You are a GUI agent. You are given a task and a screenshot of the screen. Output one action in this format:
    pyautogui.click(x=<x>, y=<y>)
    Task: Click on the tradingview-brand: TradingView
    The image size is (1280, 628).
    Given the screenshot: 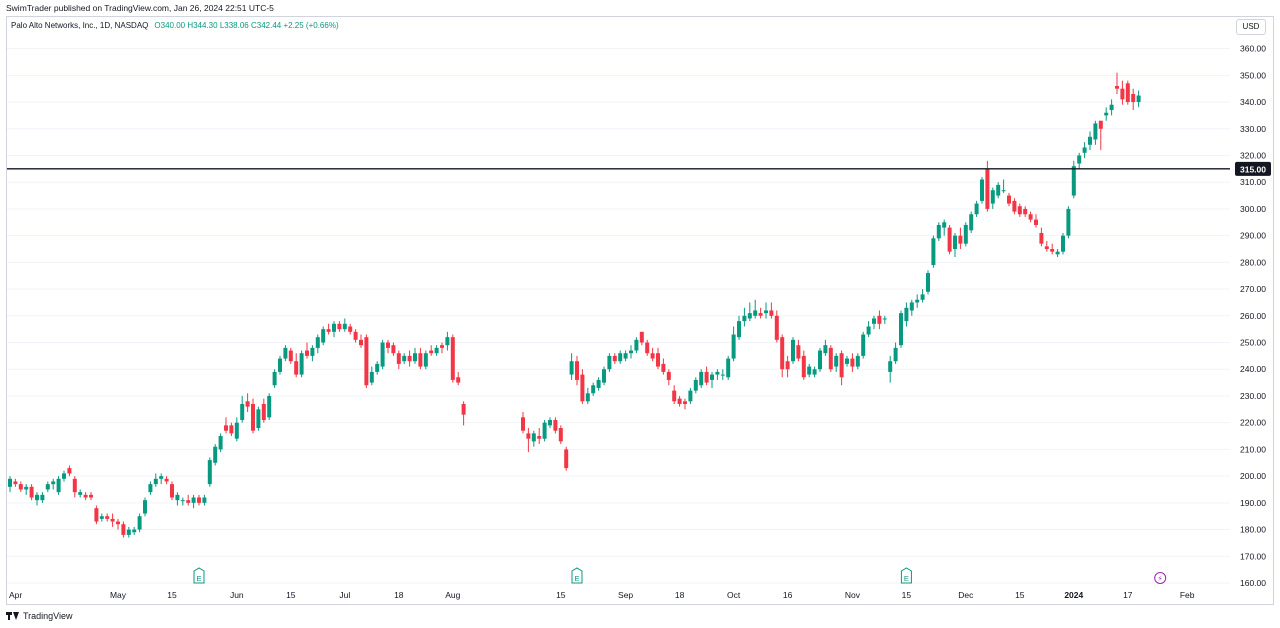 What is the action you would take?
    pyautogui.click(x=39, y=616)
    